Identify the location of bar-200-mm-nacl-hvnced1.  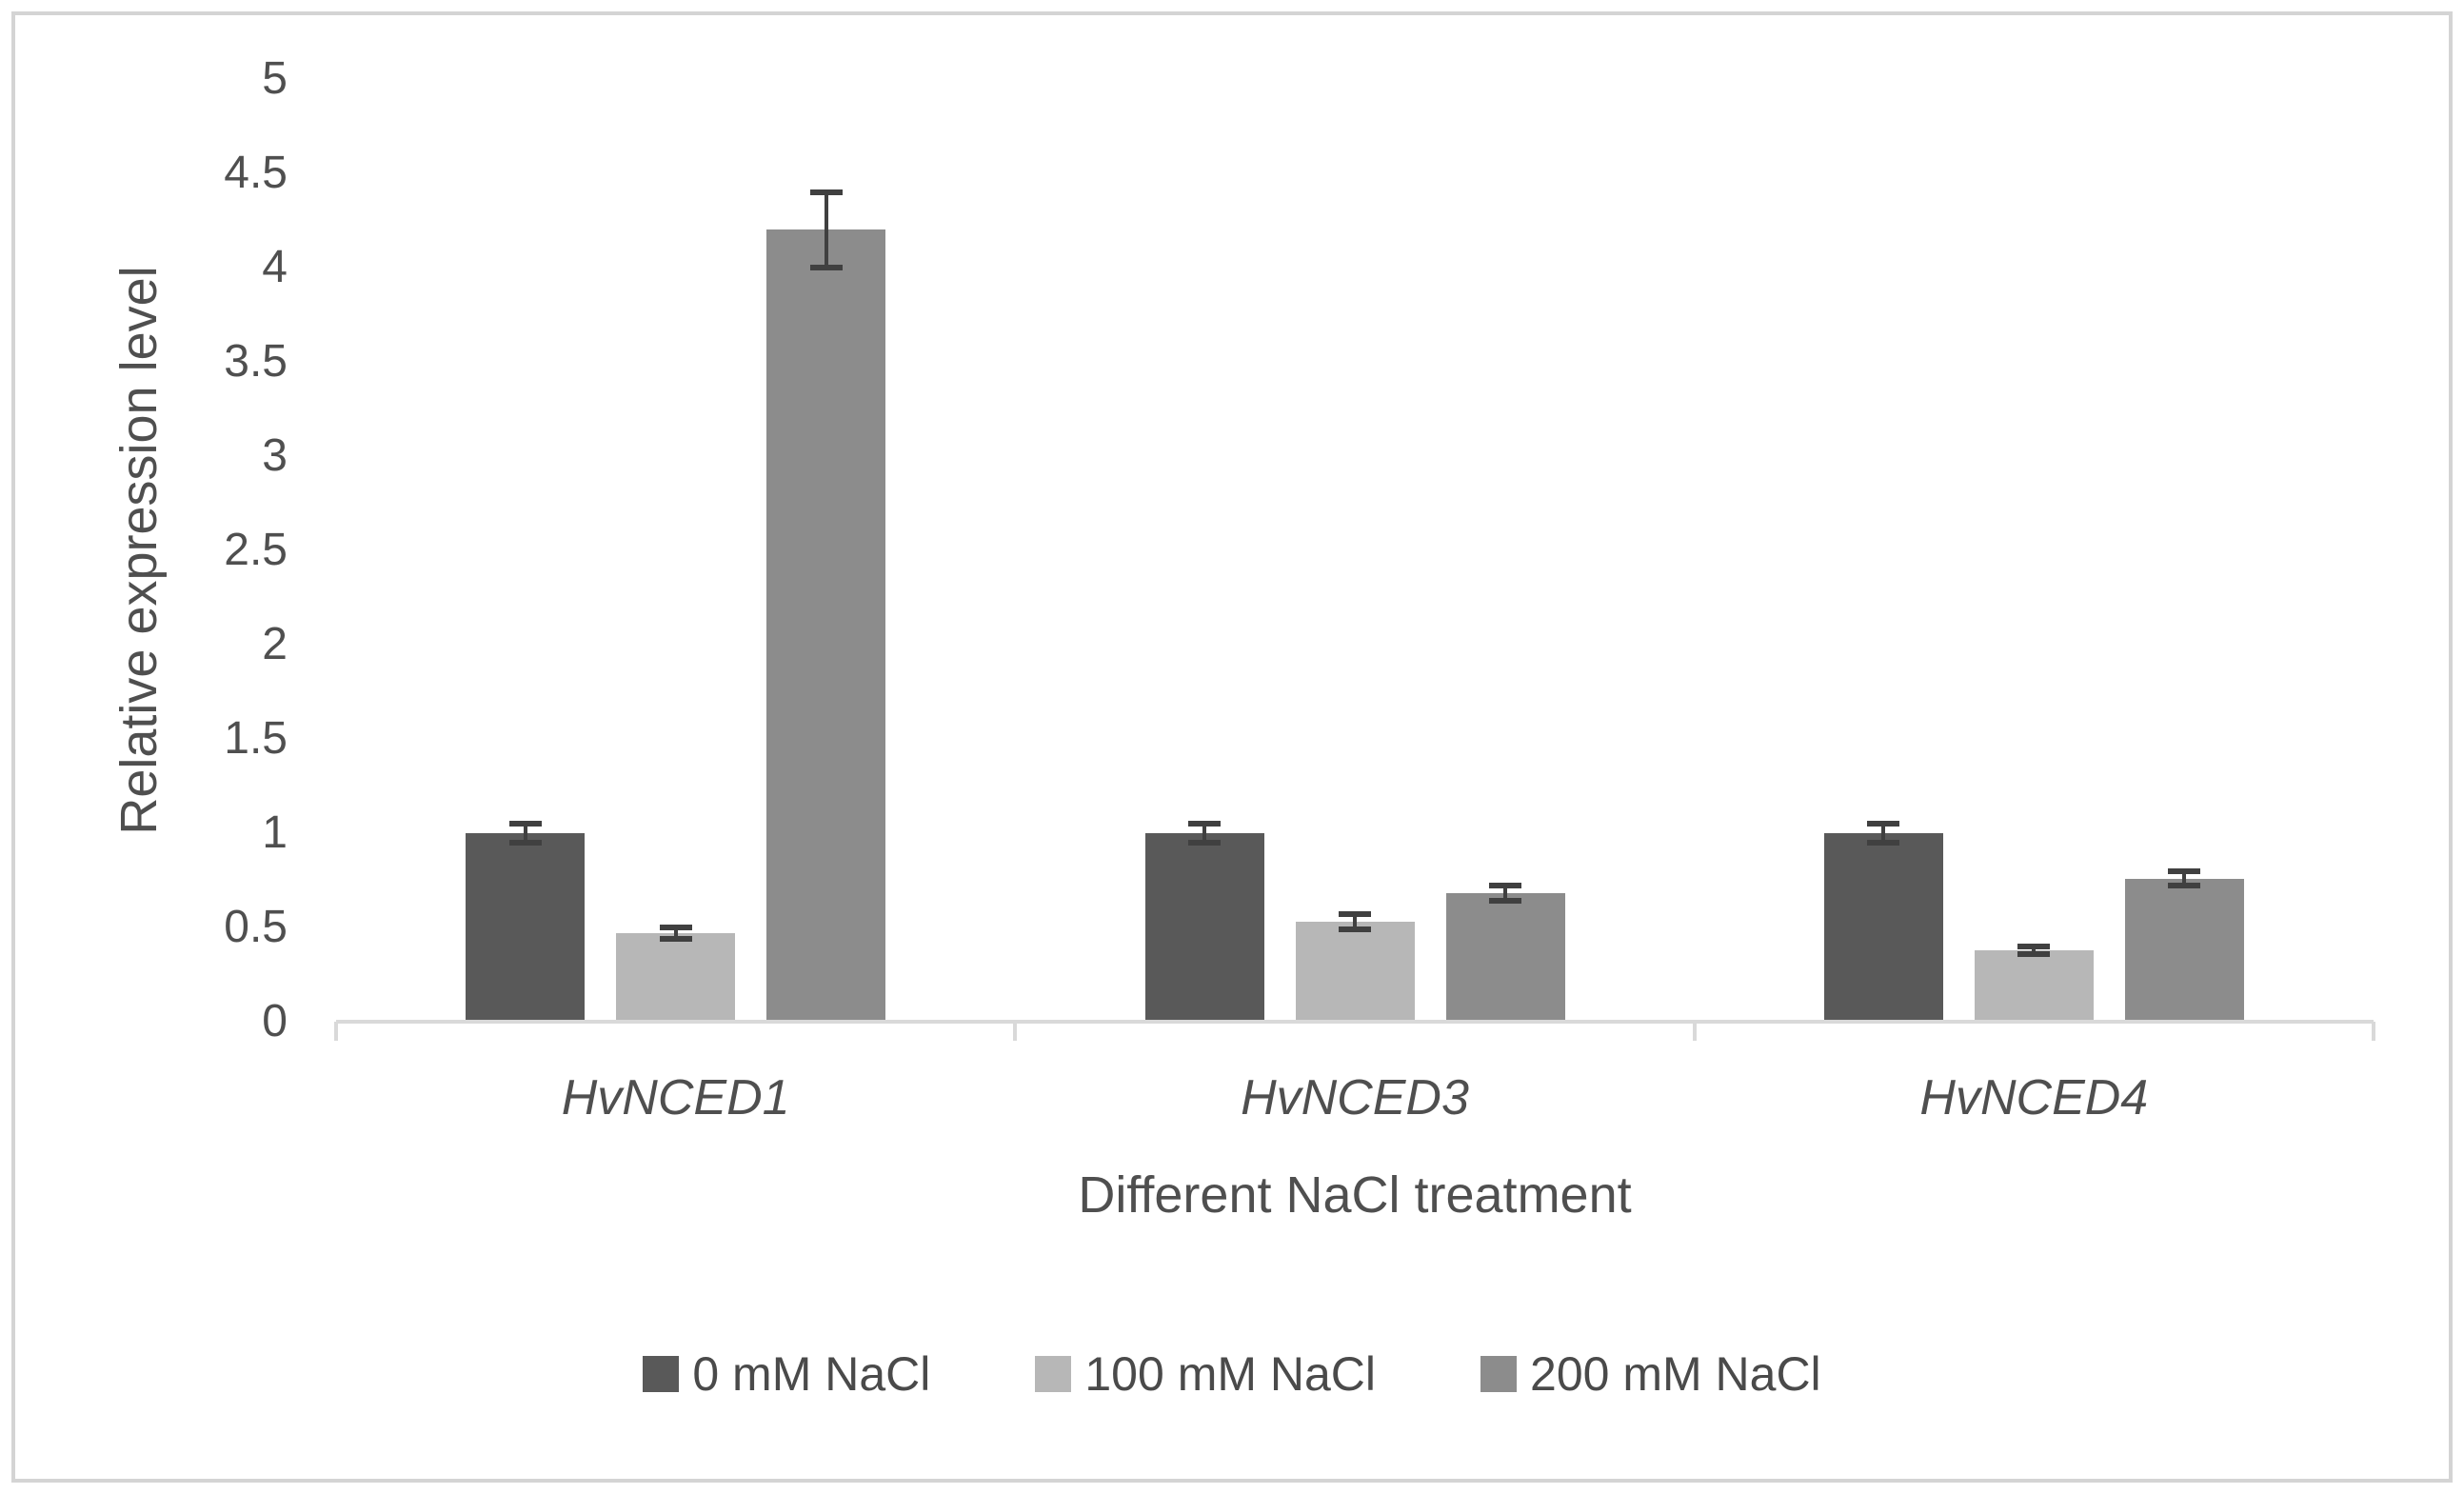
(826, 625).